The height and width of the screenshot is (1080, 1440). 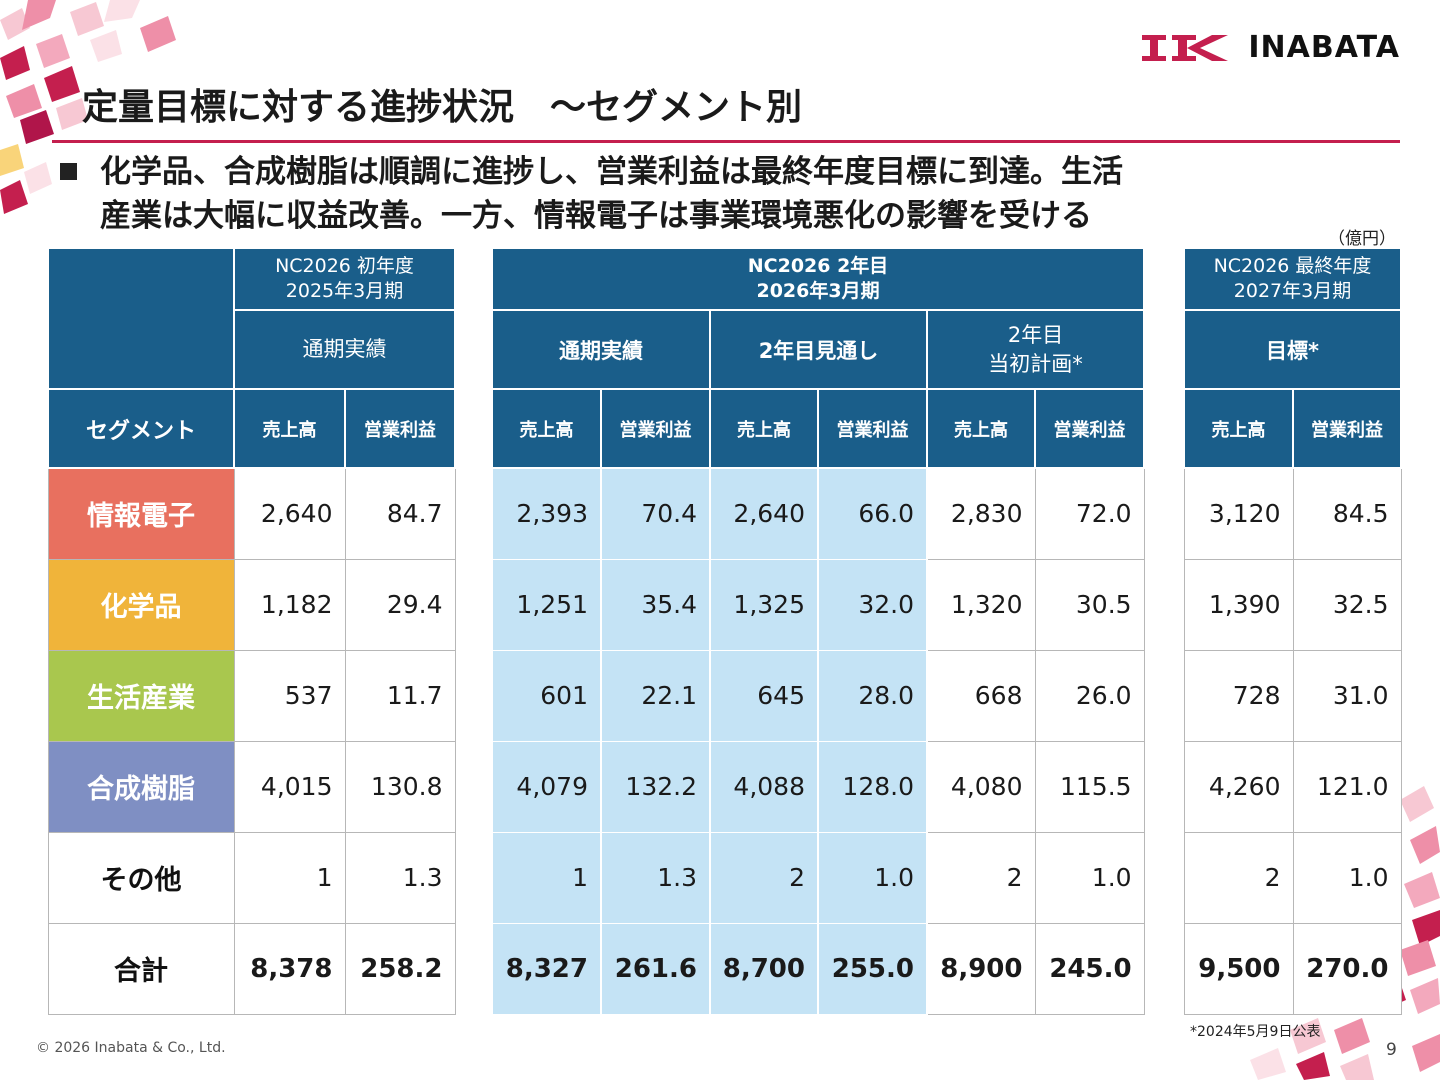 I want to click on sales-cell: 3,120, so click(x=1238, y=513).